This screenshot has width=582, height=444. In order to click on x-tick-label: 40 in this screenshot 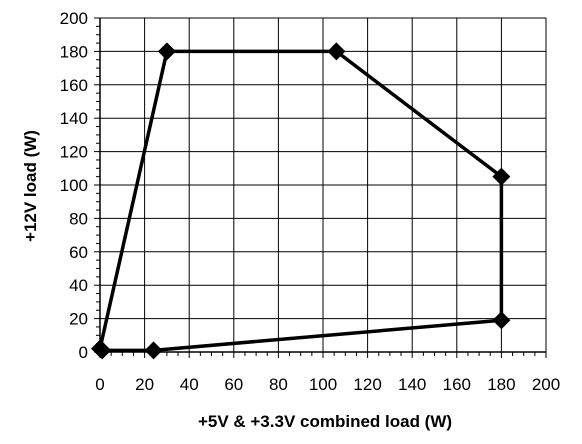, I will do `click(189, 384)`.